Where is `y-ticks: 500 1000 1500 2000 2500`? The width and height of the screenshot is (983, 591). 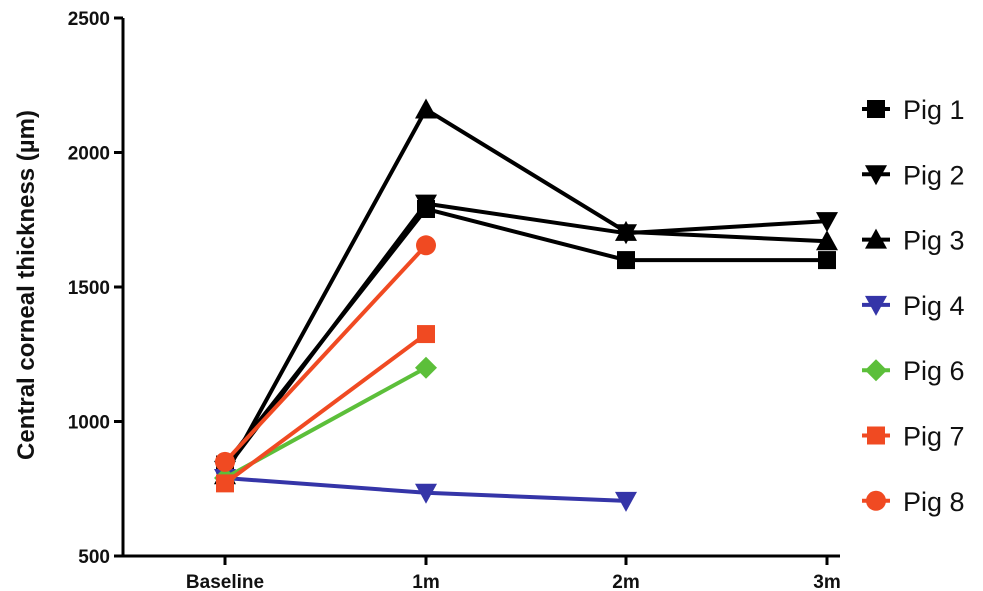
y-ticks: 500 1000 1500 2000 2500 is located at coordinates (95, 288).